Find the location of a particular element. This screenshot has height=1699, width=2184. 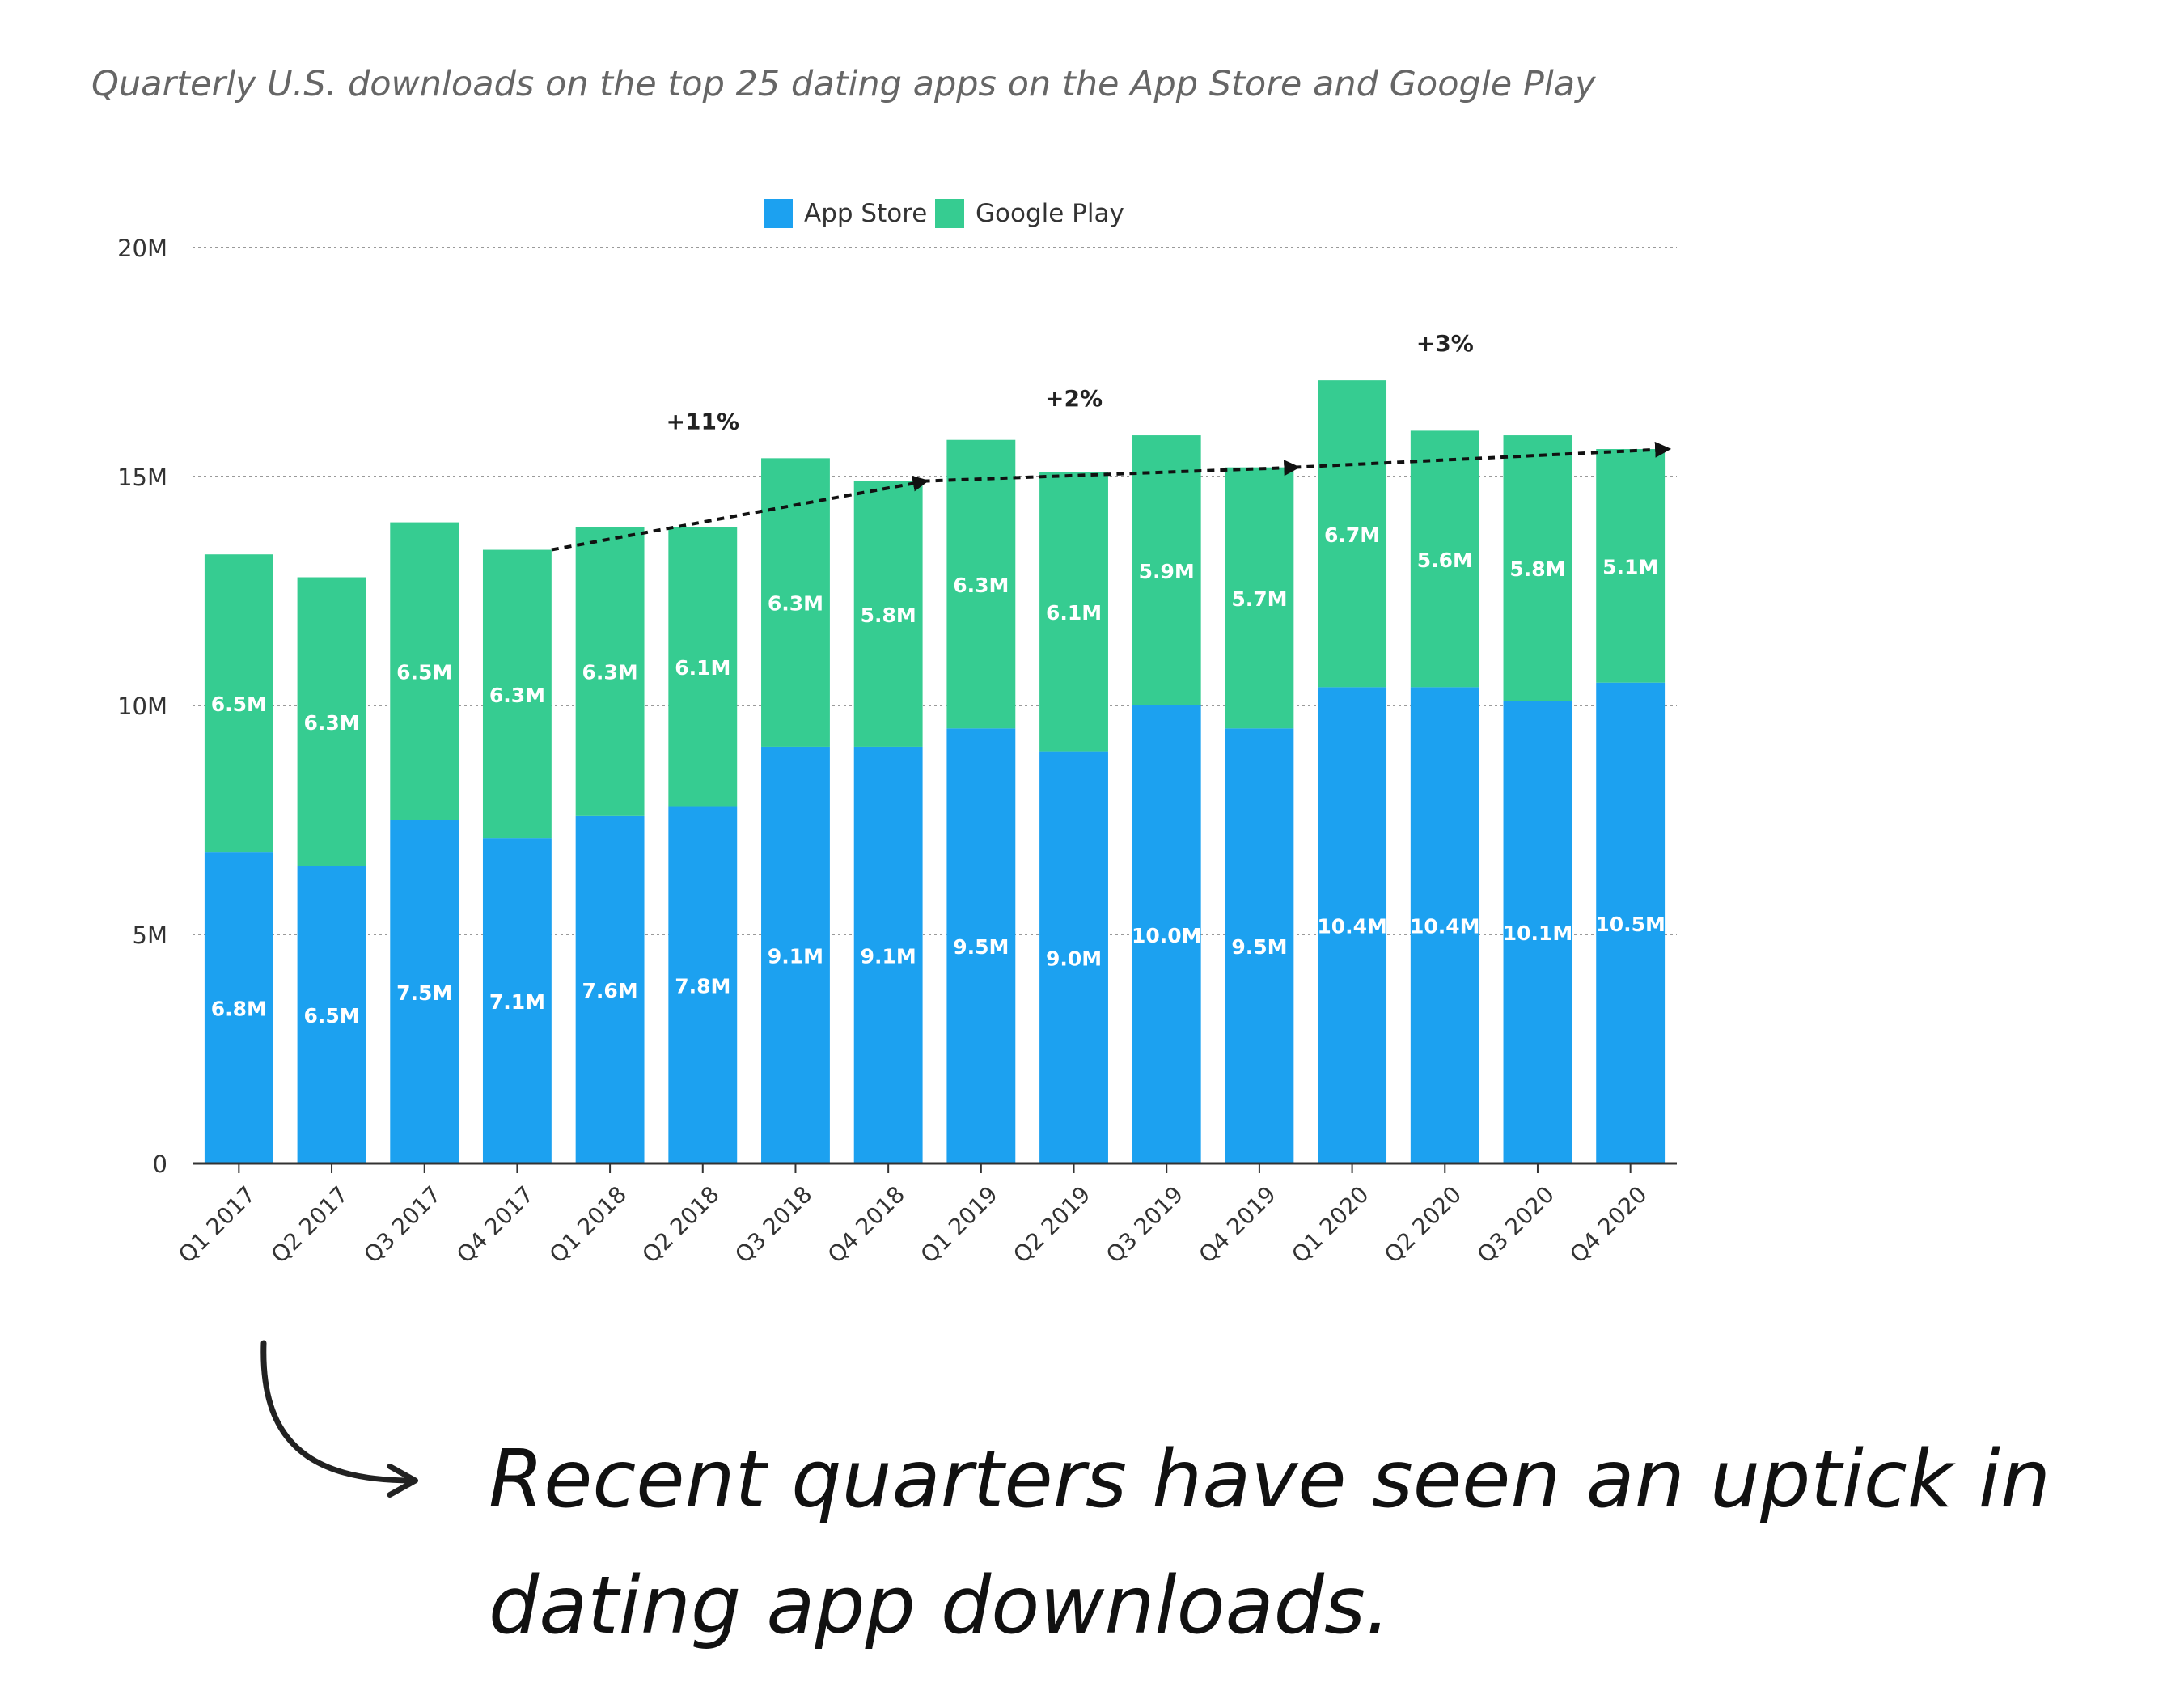

data-label-app-store: 10.1M is located at coordinates (1538, 933).